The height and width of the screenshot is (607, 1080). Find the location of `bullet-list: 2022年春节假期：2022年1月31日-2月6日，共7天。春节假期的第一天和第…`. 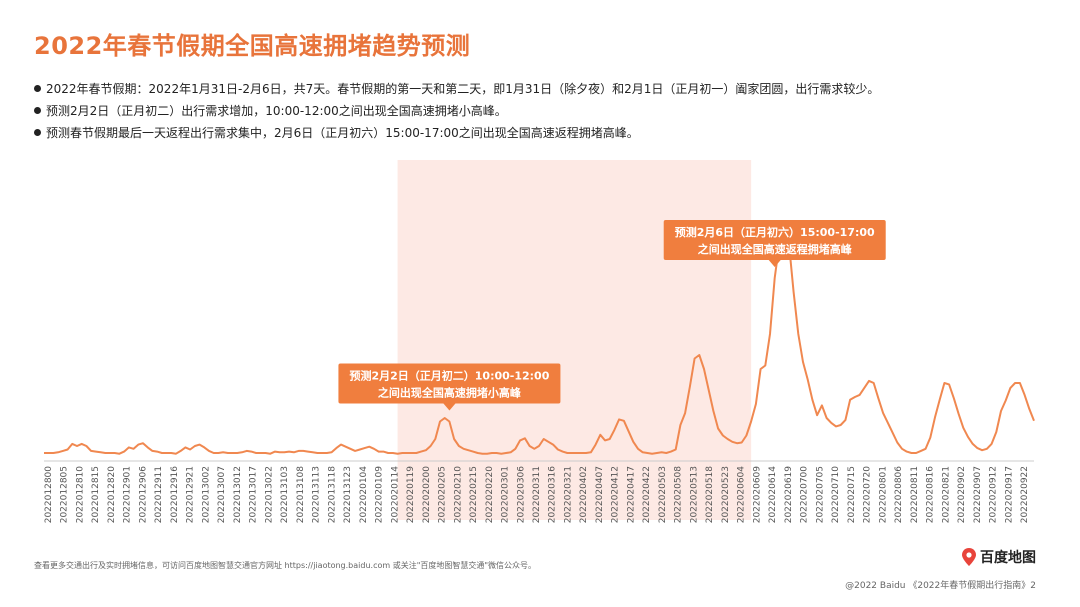

bullet-list: 2022年春节假期：2022年1月31日-2月6日，共7天。春节假期的第一天和第… is located at coordinates (544, 111).